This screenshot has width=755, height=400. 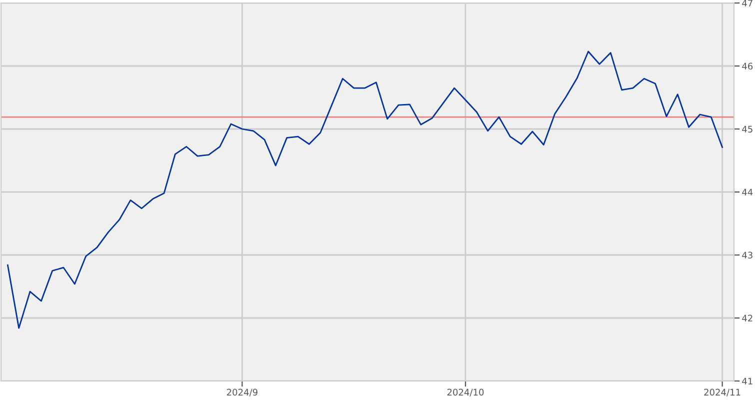 I want to click on x-tick-label: 2024/11, so click(x=722, y=392).